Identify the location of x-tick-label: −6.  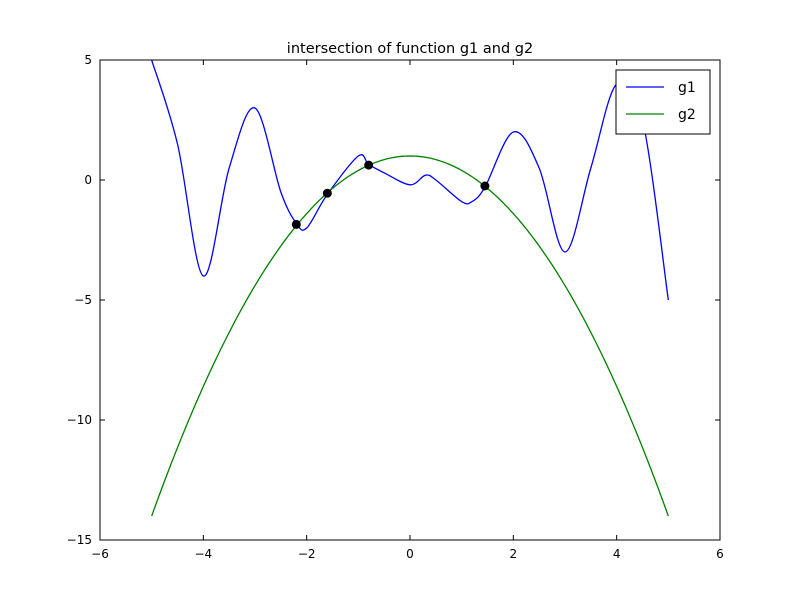
(100, 554).